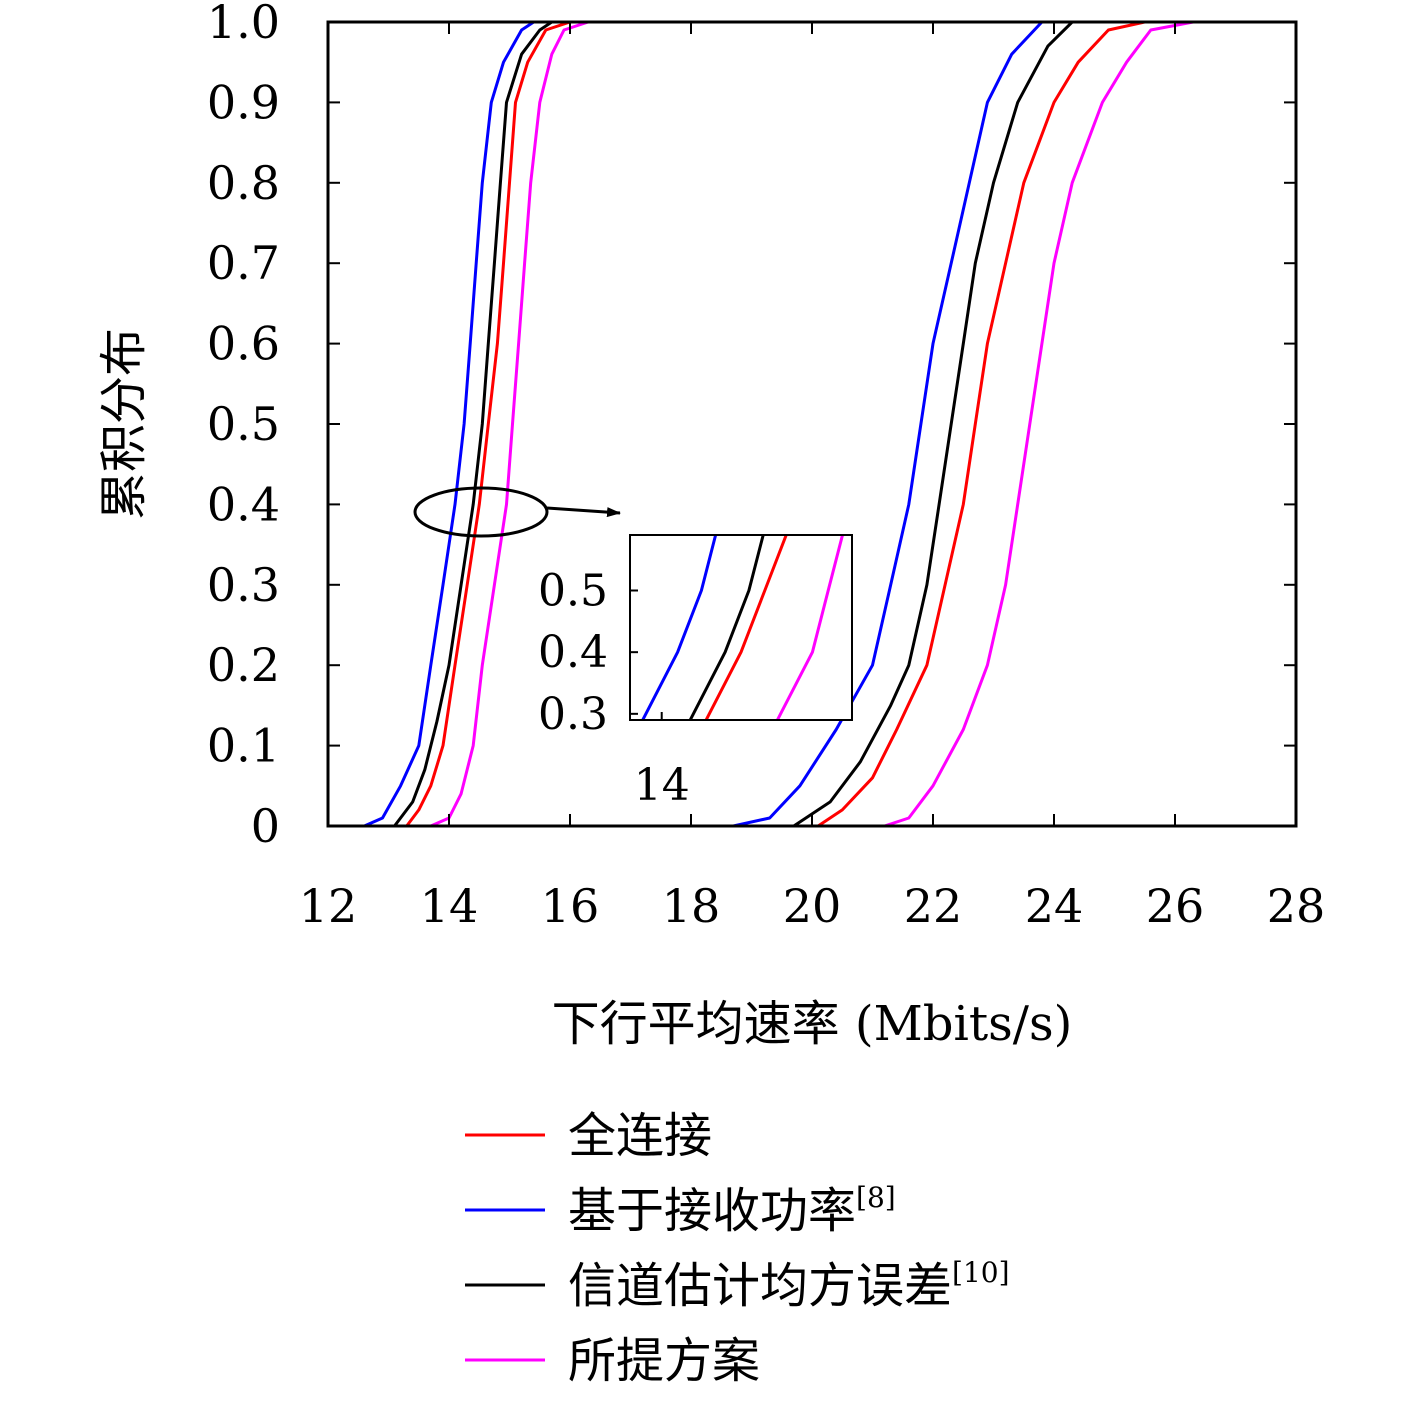 This screenshot has width=1417, height=1409. What do you see at coordinates (933, 906) in the screenshot?
I see `x-tick-label: 22` at bounding box center [933, 906].